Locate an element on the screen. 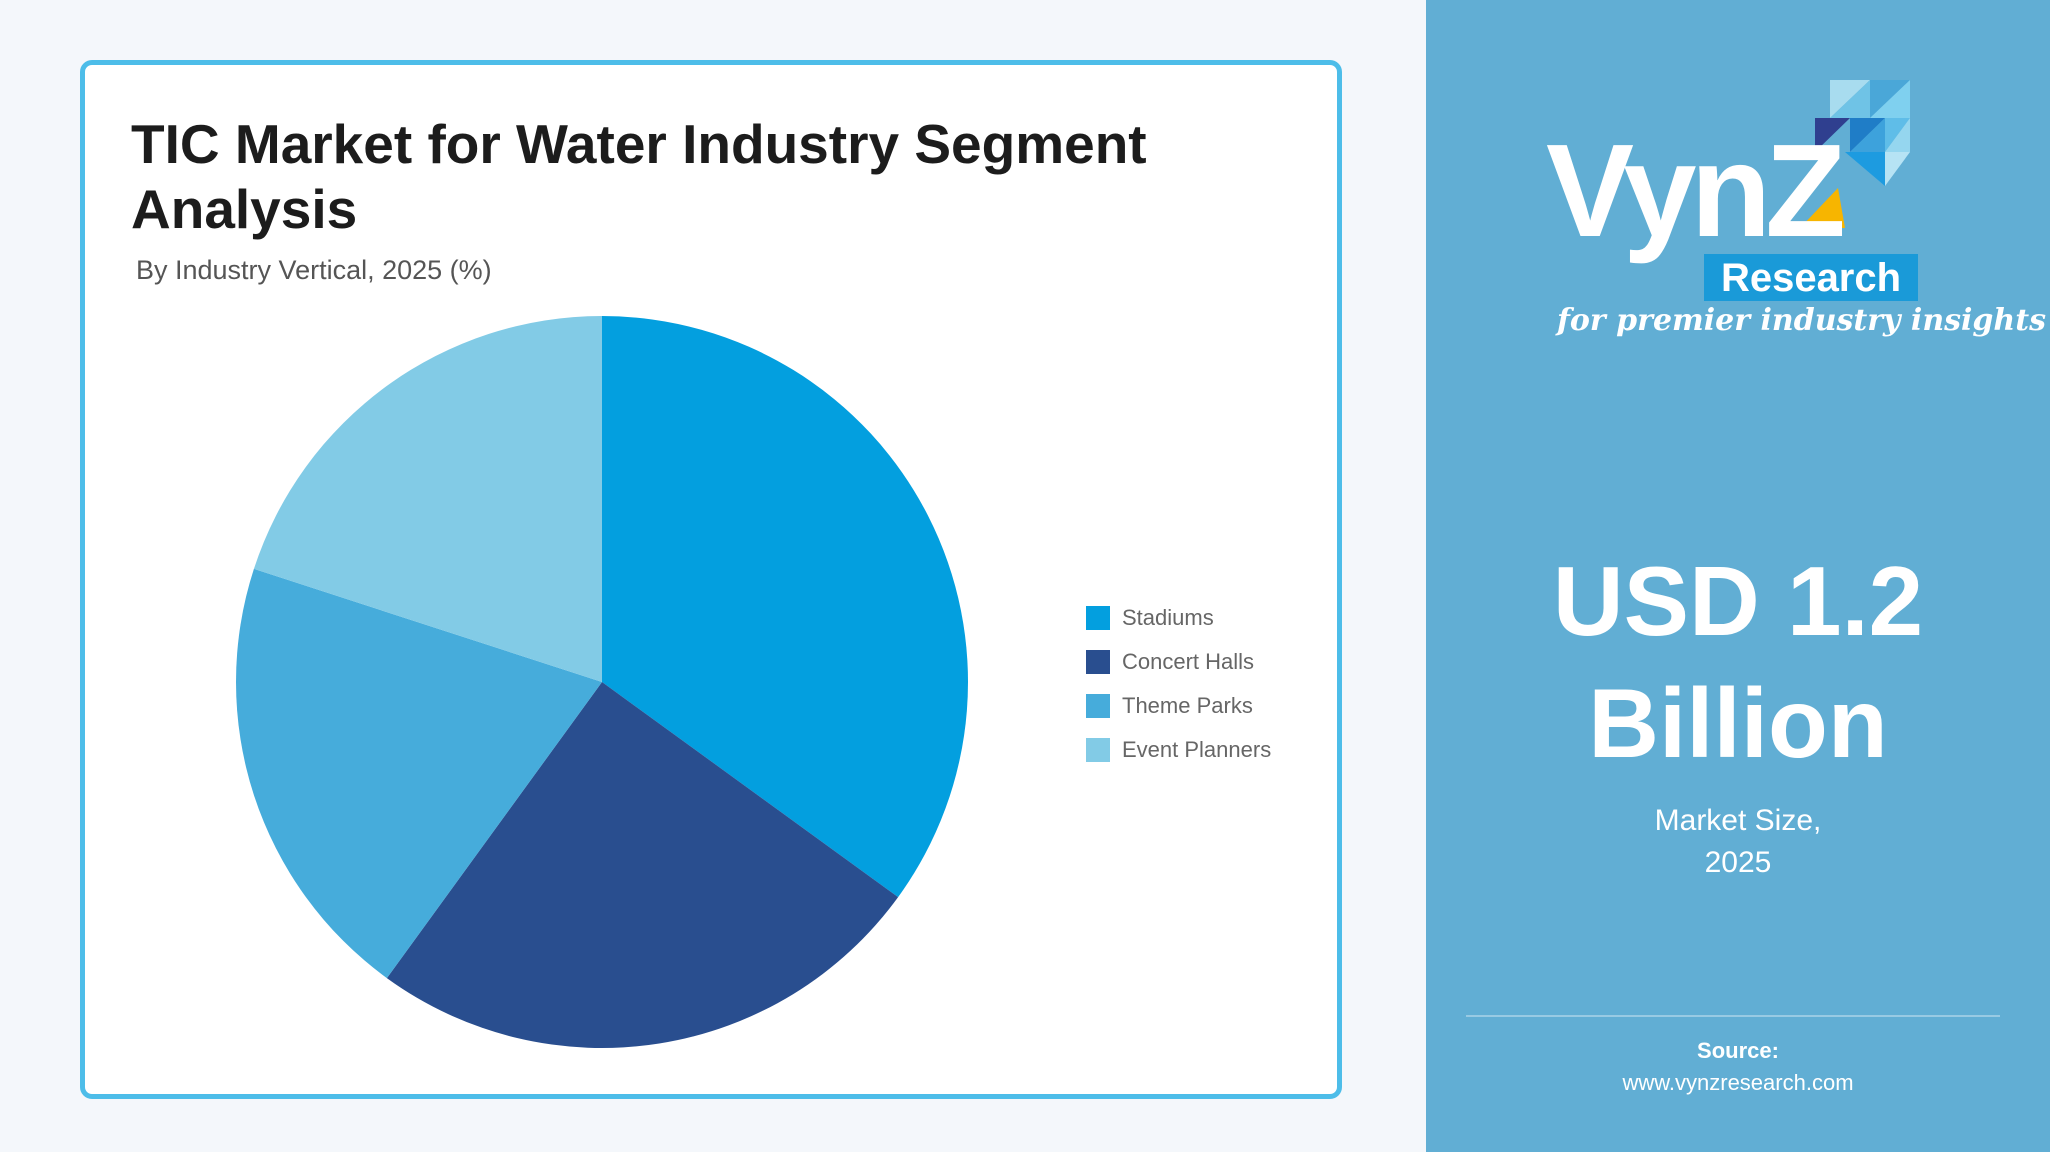 The image size is (2050, 1152). logo-mosaic-icon is located at coordinates (1862, 133).